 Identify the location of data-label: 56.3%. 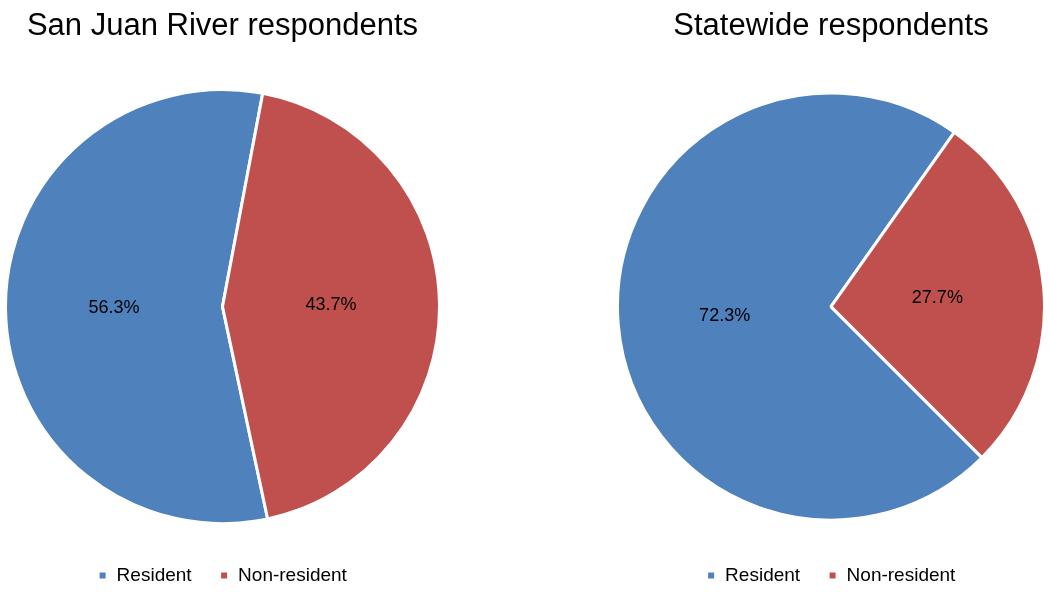
(114, 306).